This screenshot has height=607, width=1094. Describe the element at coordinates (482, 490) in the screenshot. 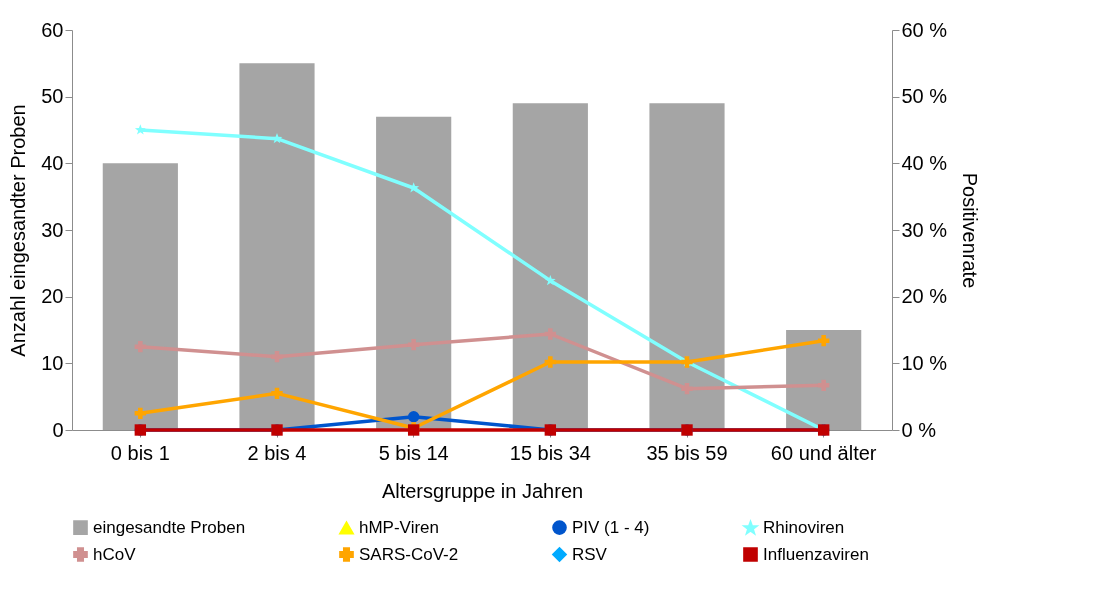

I see `x-axis-title: Altersgruppe in Jahren` at that location.